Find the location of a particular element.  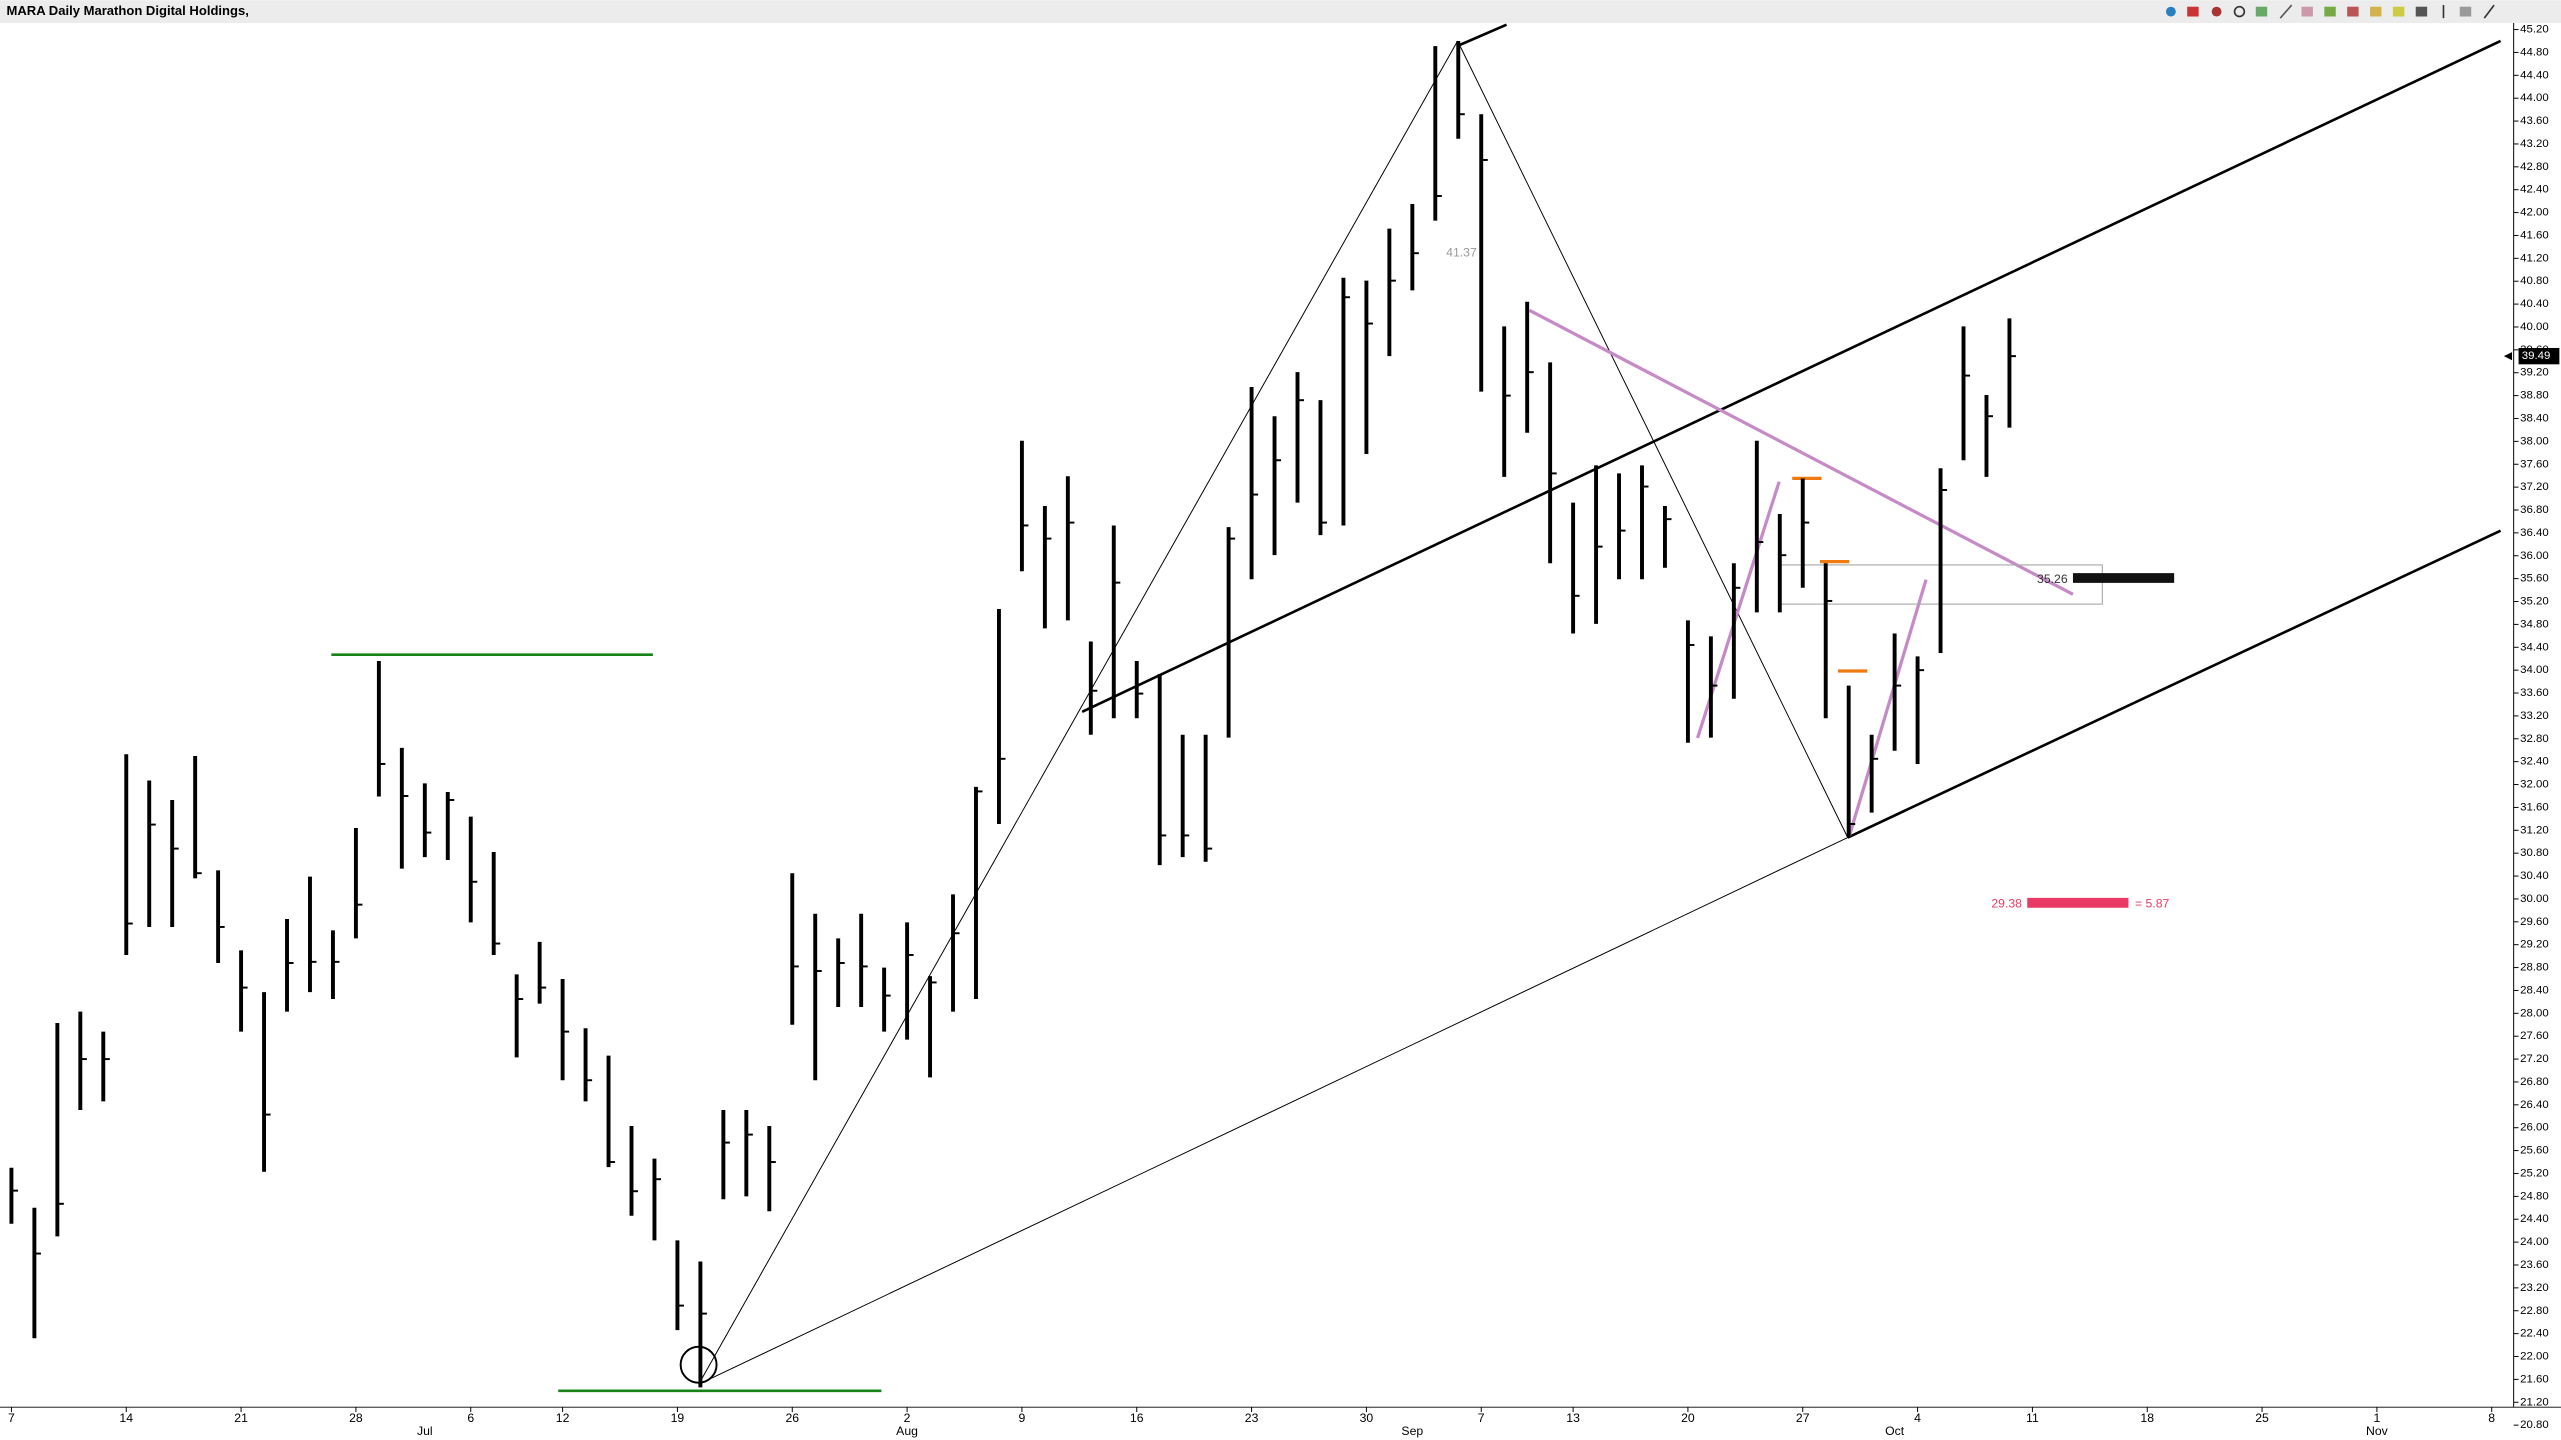

y-tick-label: 44.80 is located at coordinates (2534, 52).